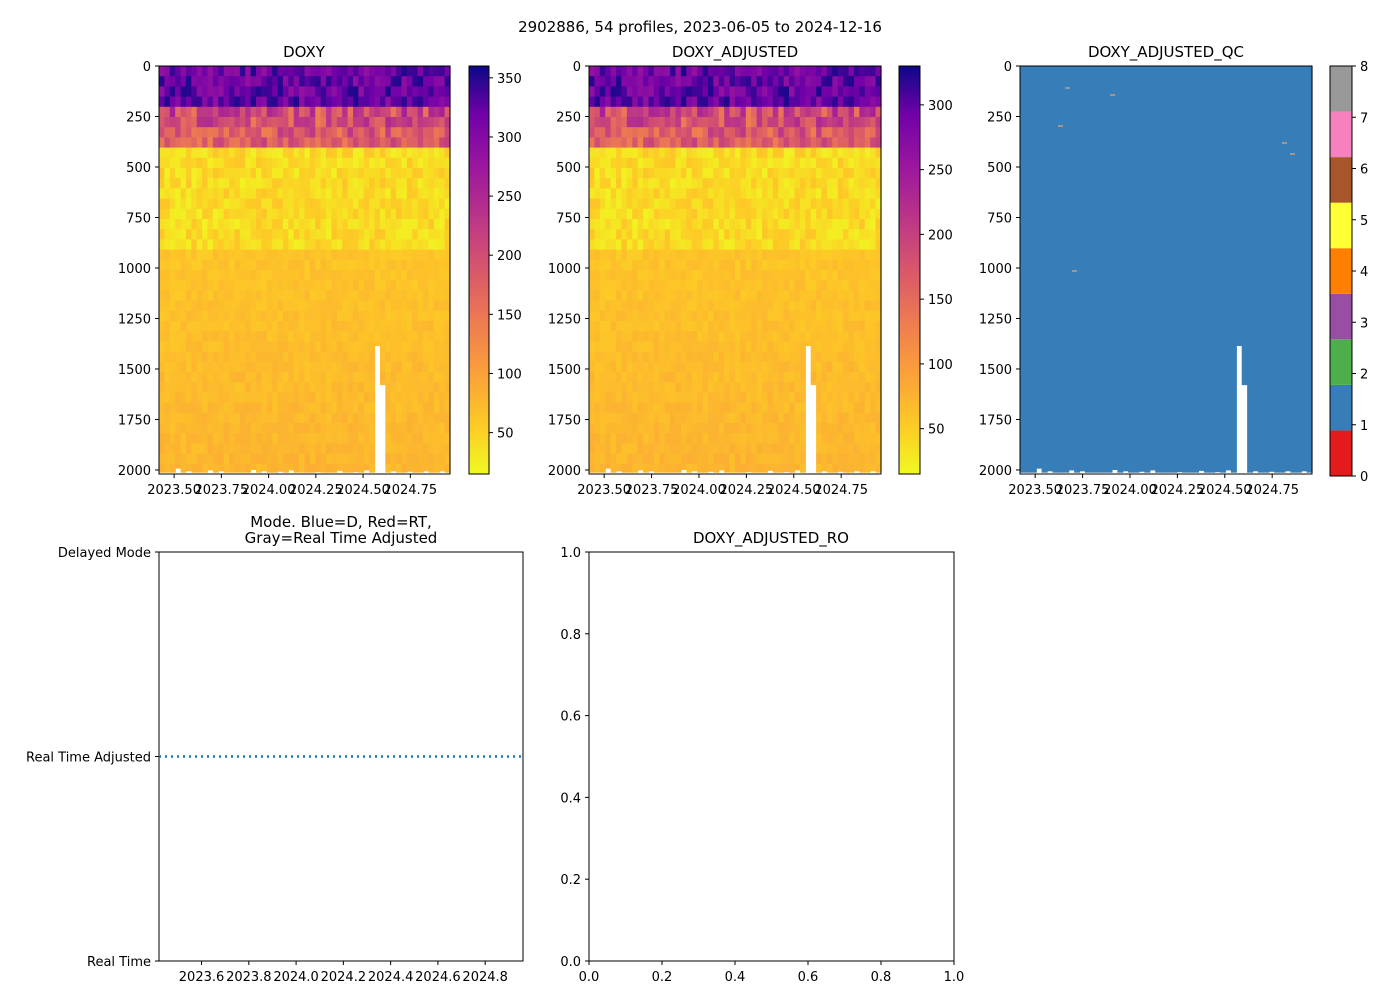  Describe the element at coordinates (1244, 226) in the screenshot. I see `heatmap-column` at that location.